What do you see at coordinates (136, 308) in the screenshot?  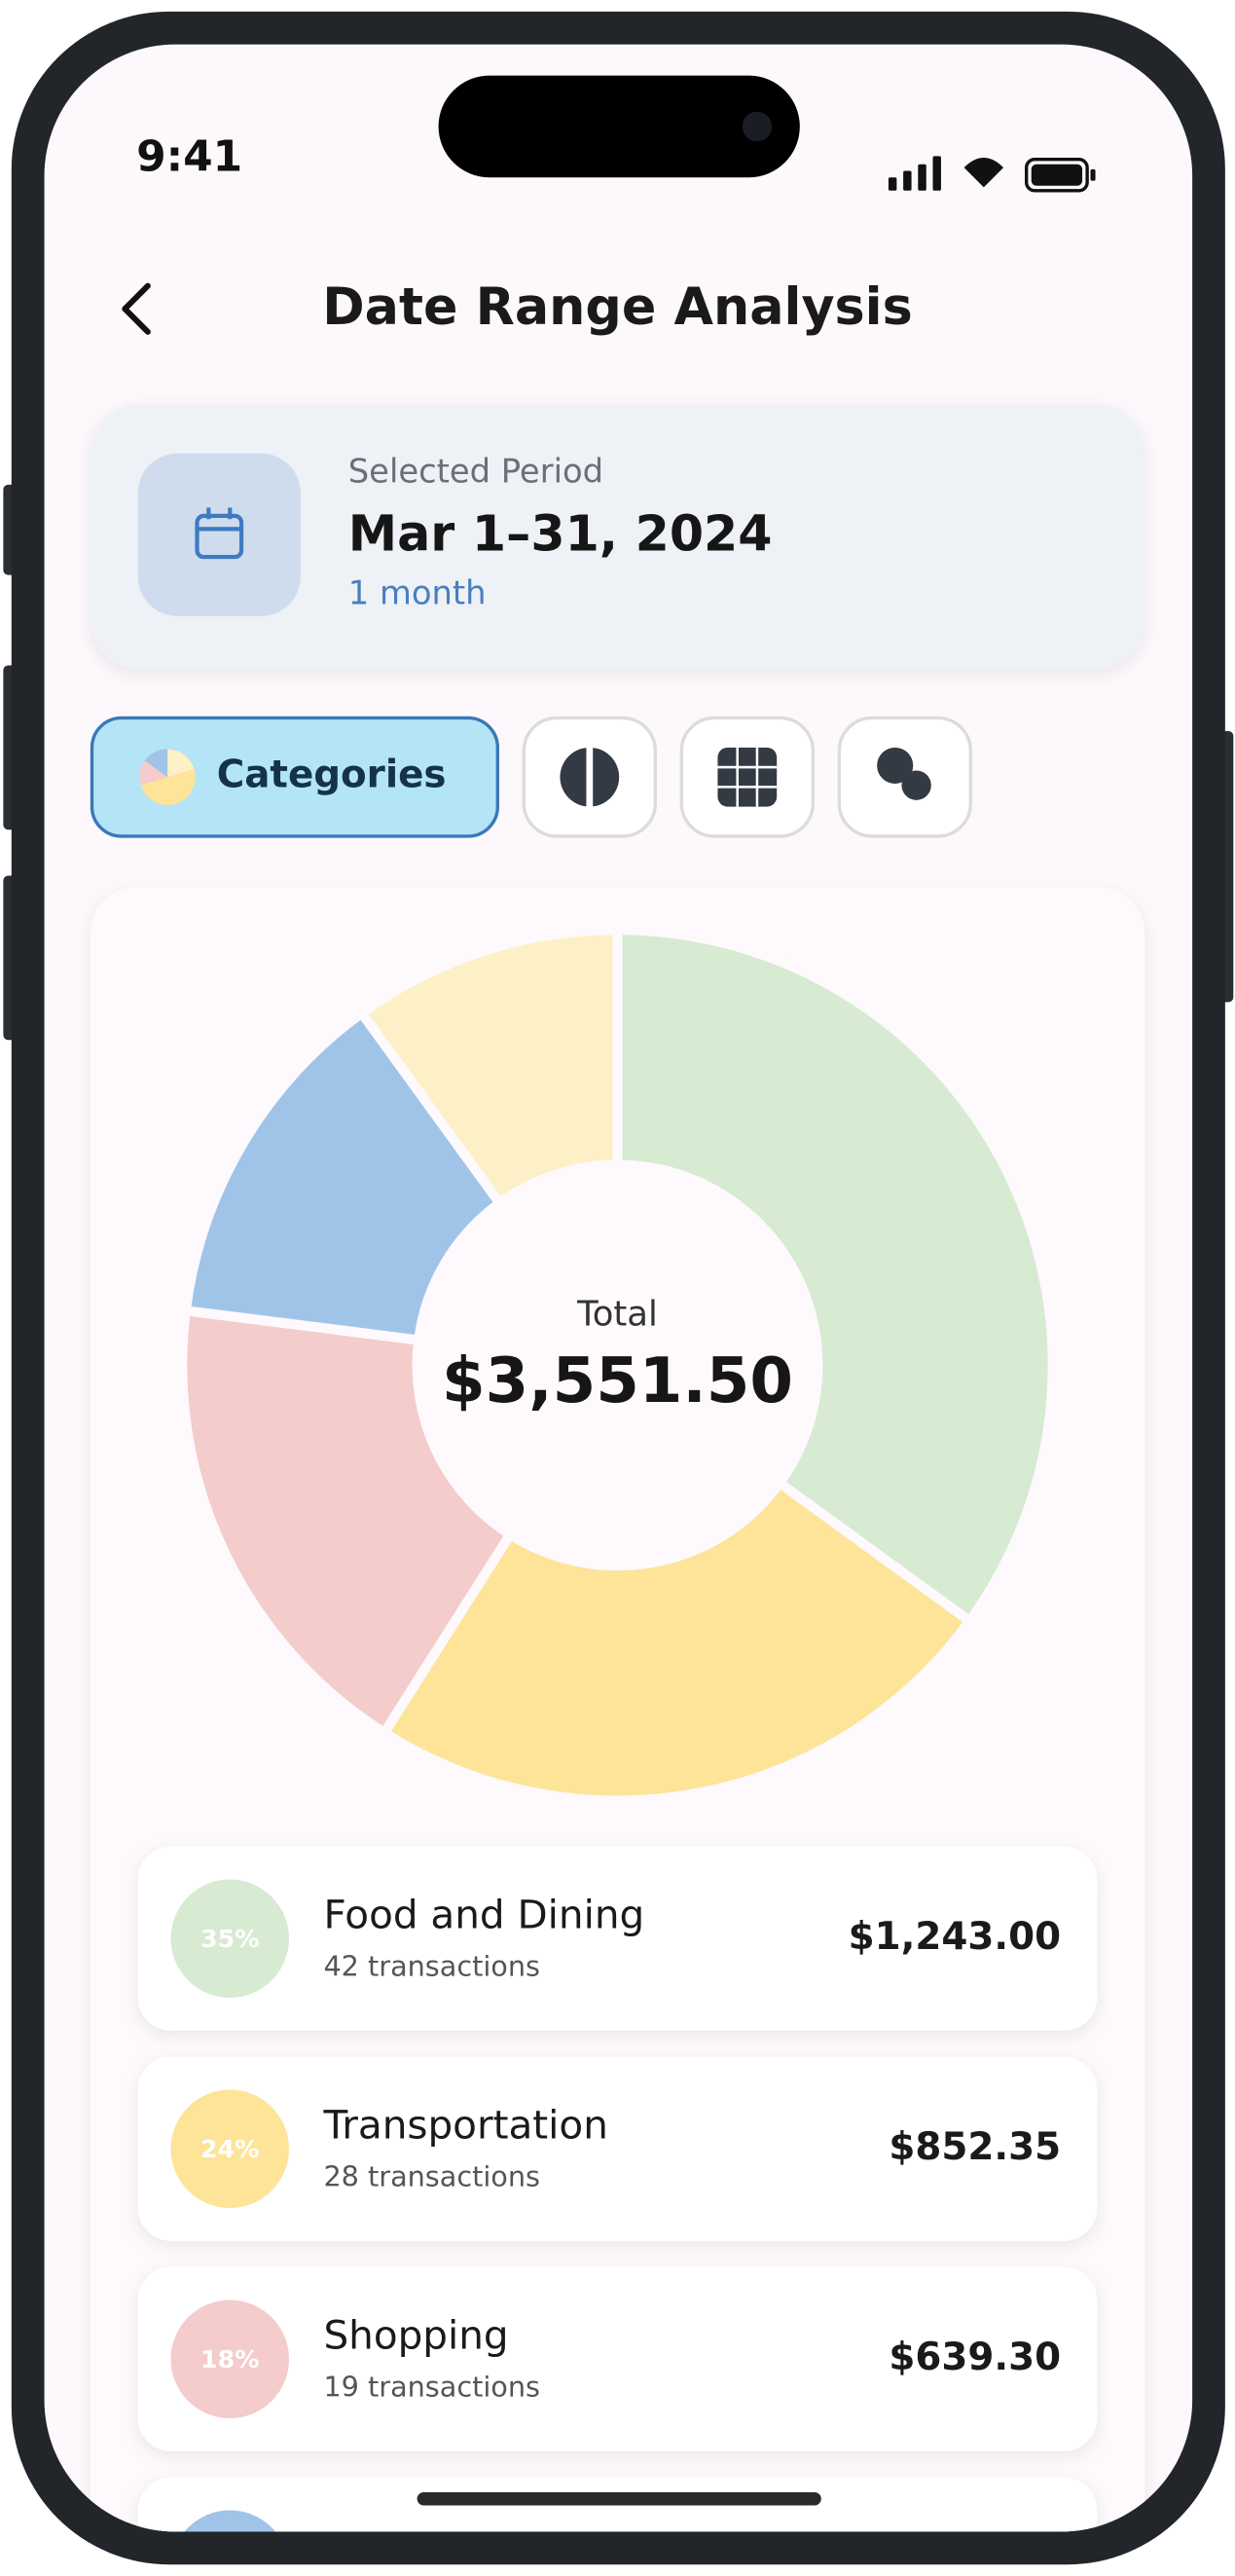 I see `back-button` at bounding box center [136, 308].